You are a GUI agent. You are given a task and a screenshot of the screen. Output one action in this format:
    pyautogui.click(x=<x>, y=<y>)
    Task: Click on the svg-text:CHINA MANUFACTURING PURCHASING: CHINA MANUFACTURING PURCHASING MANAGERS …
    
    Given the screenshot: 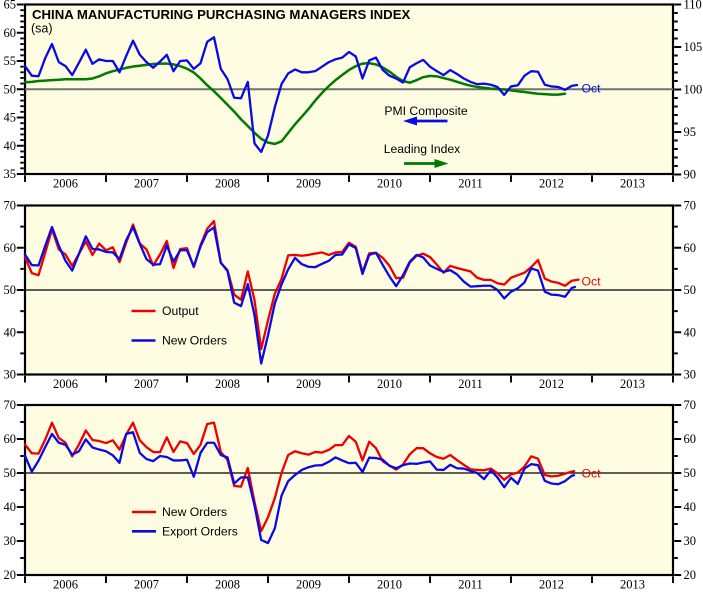 What is the action you would take?
    pyautogui.click(x=221, y=14)
    